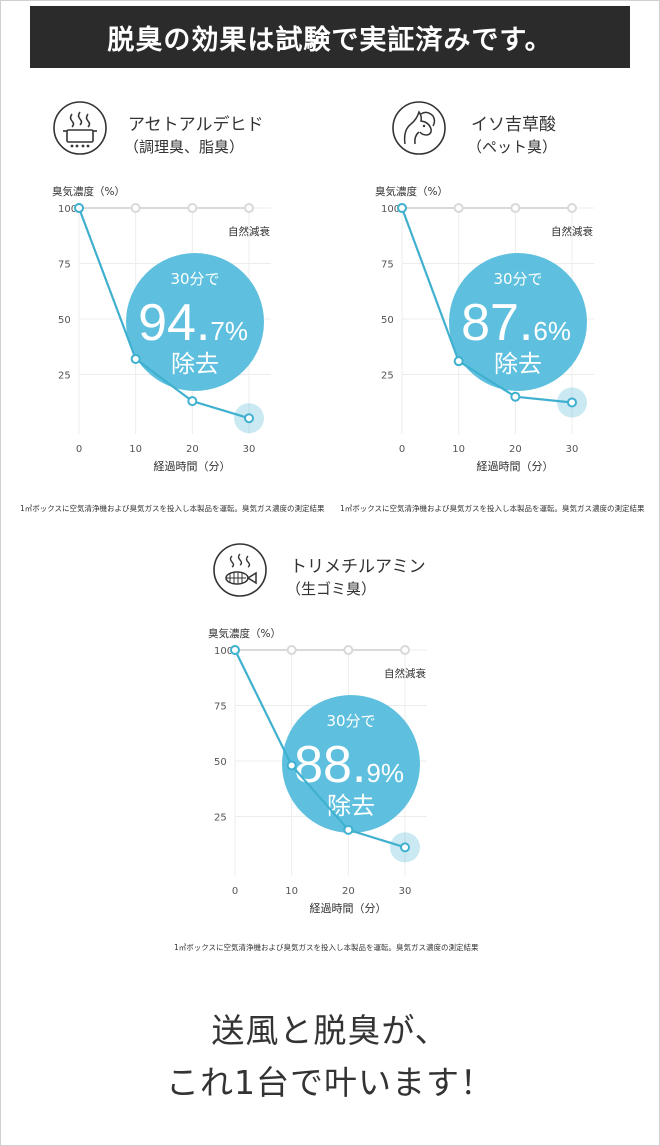 The width and height of the screenshot is (660, 1146). Describe the element at coordinates (240, 570) in the screenshot. I see `fish-icon` at that location.